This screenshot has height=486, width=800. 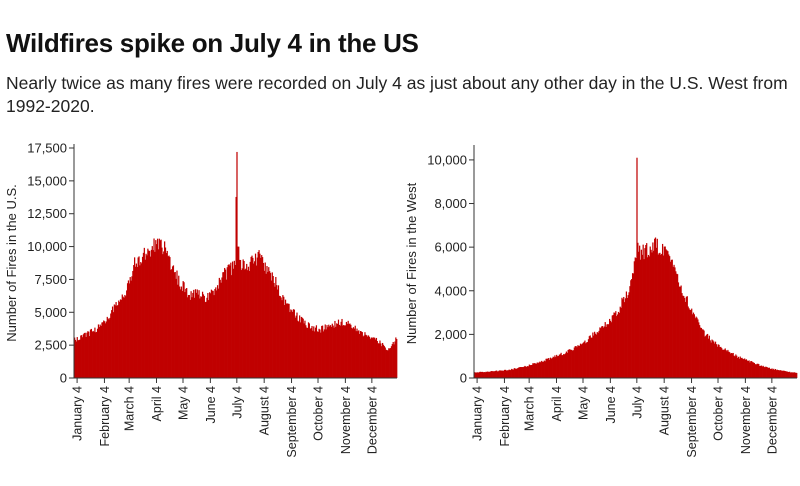 I want to click on us-x-tick-label: April 4, so click(x=157, y=403).